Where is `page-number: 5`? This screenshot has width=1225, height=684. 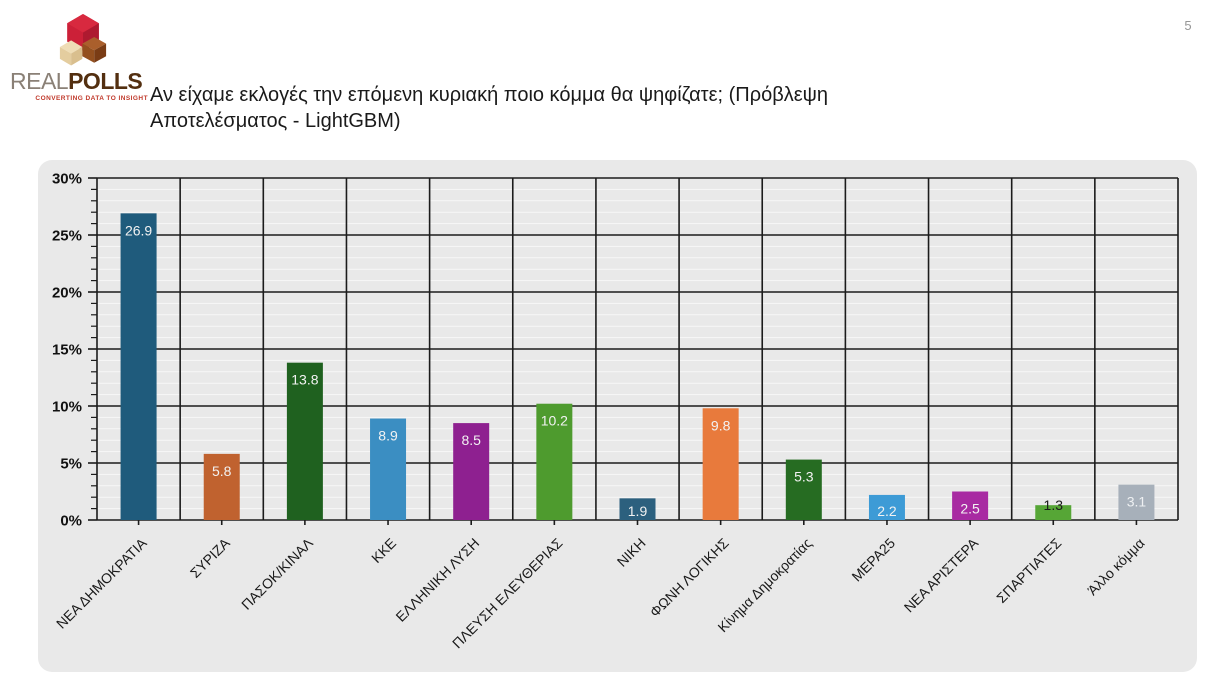 page-number: 5 is located at coordinates (1188, 25).